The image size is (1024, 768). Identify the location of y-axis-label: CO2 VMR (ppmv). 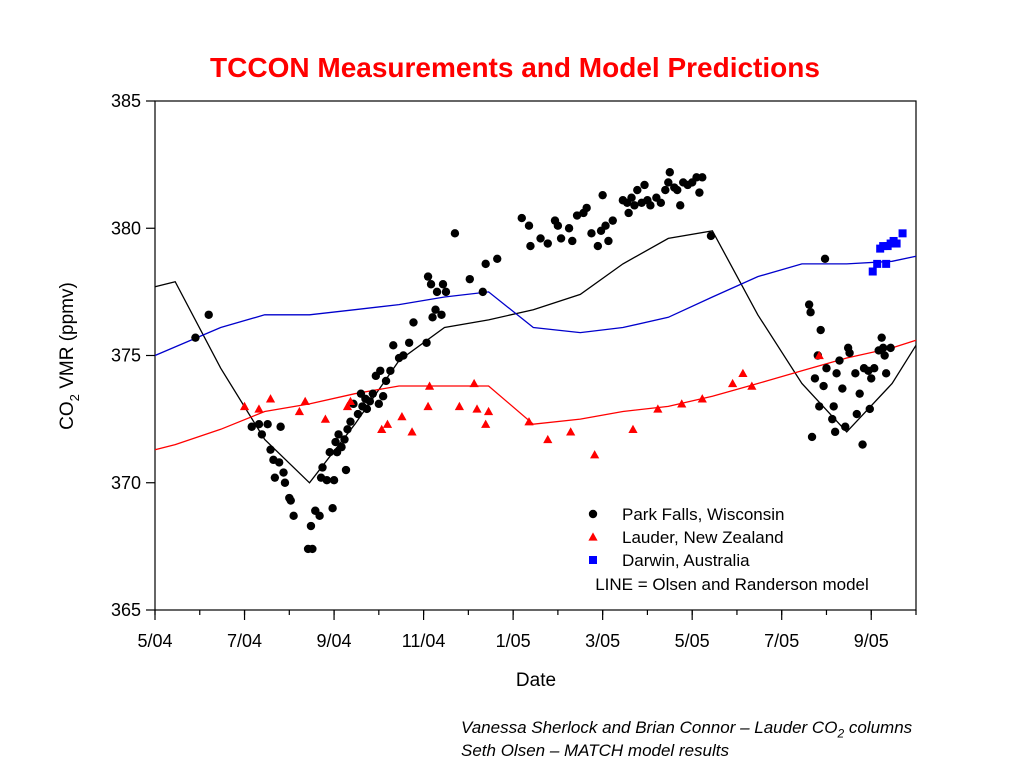
(69, 356).